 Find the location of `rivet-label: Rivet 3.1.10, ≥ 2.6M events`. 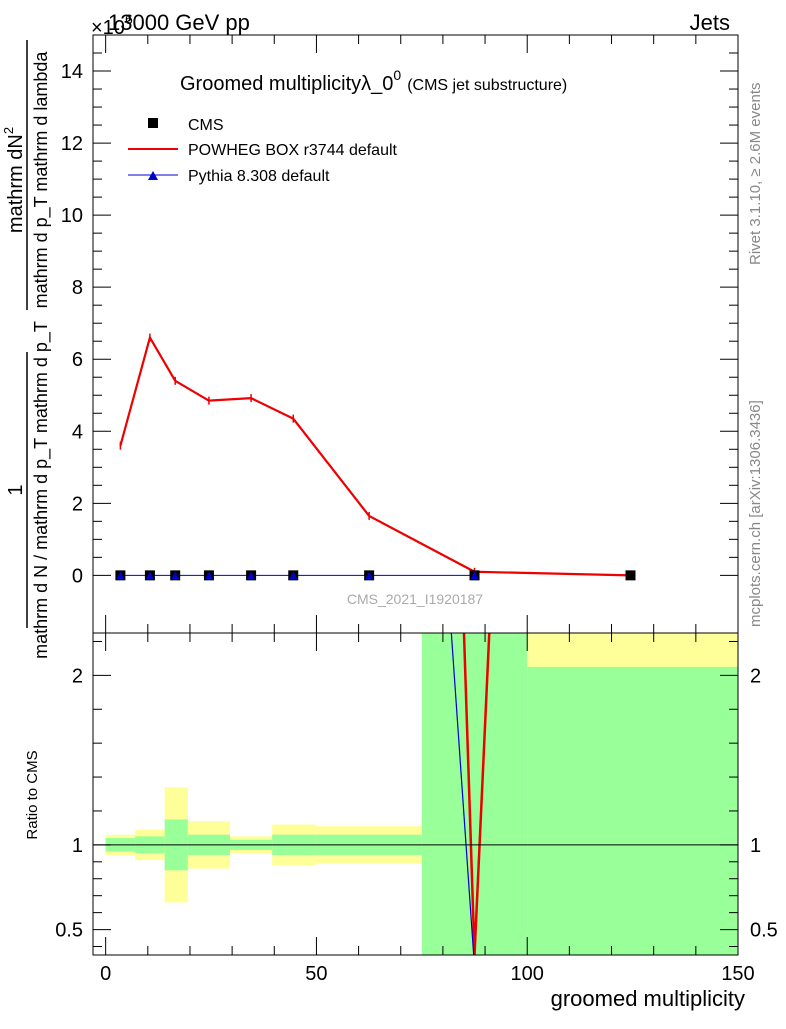

rivet-label: Rivet 3.1.10, ≥ 2.6M events is located at coordinates (755, 174).